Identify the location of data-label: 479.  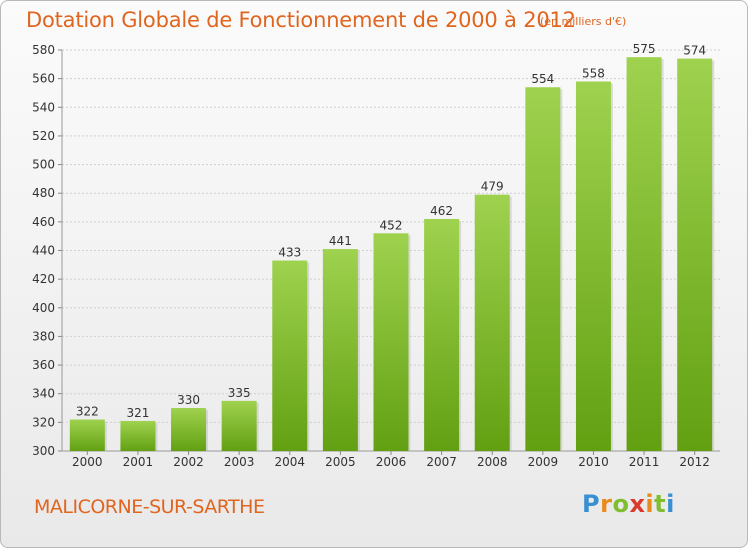
(492, 187).